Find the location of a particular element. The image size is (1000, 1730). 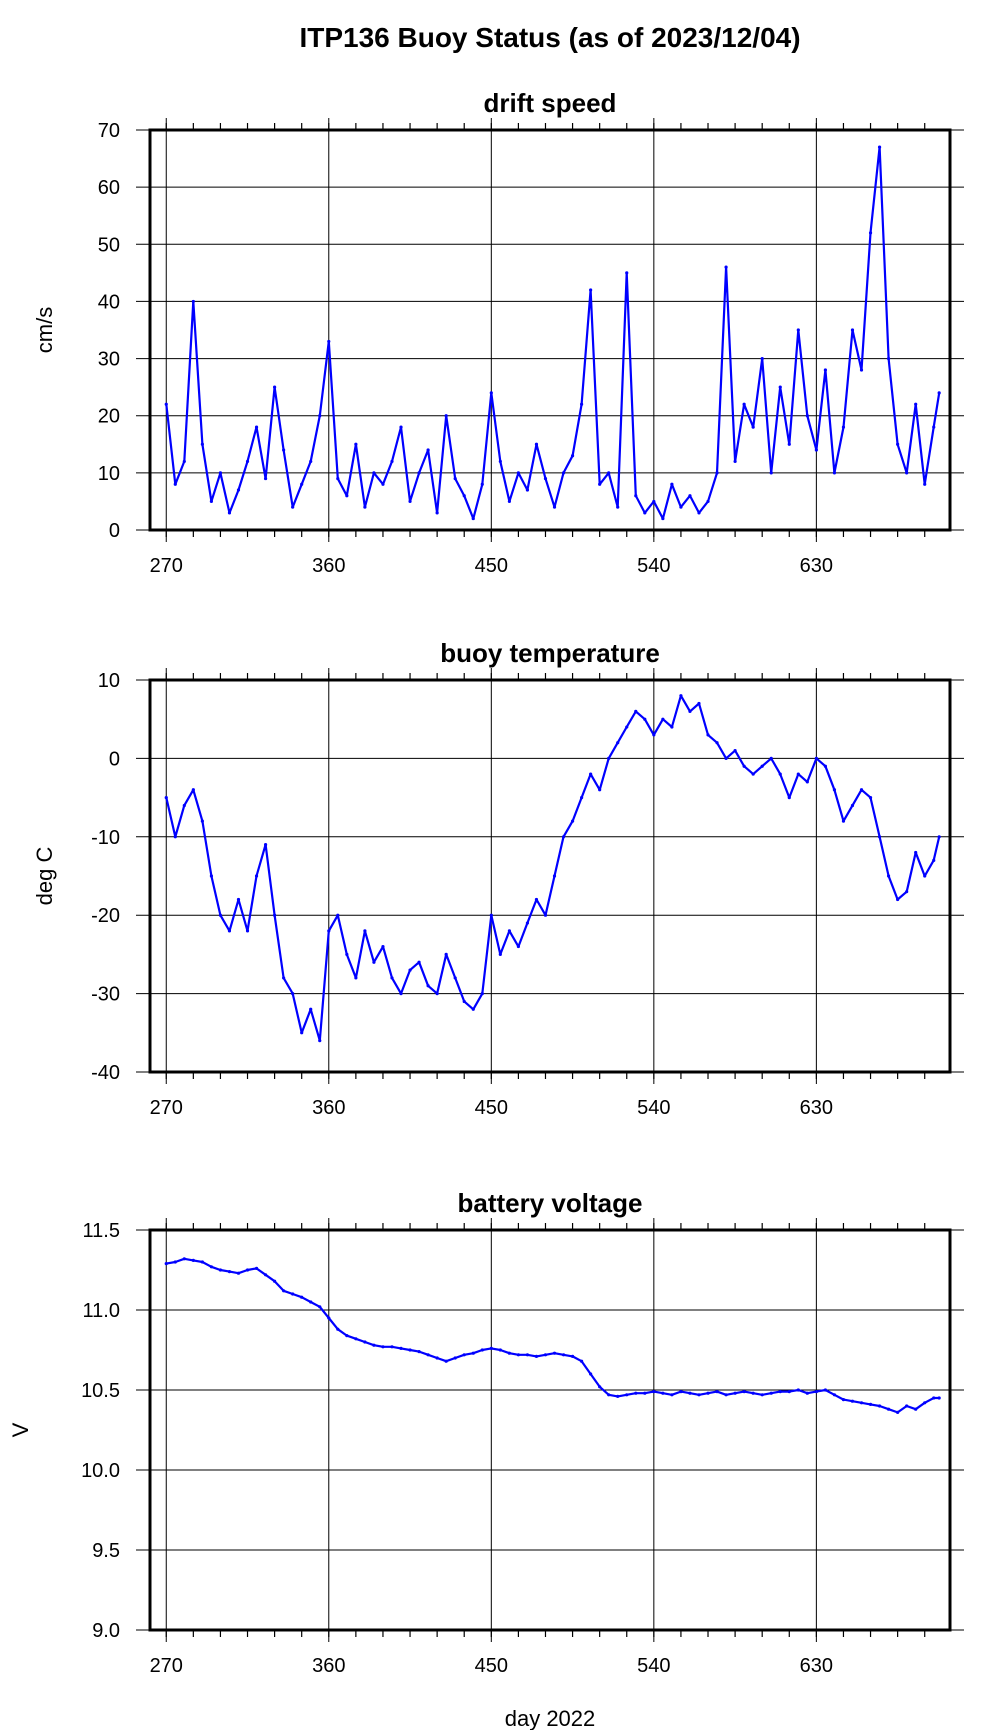

y-axis-label: V is located at coordinates (20, 1429).